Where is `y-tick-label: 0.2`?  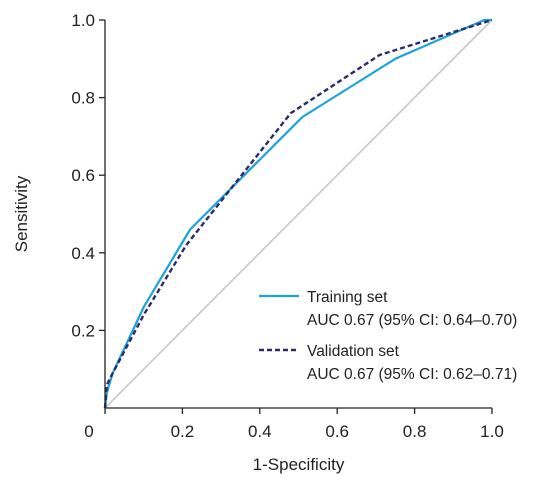 y-tick-label: 0.2 is located at coordinates (83, 330).